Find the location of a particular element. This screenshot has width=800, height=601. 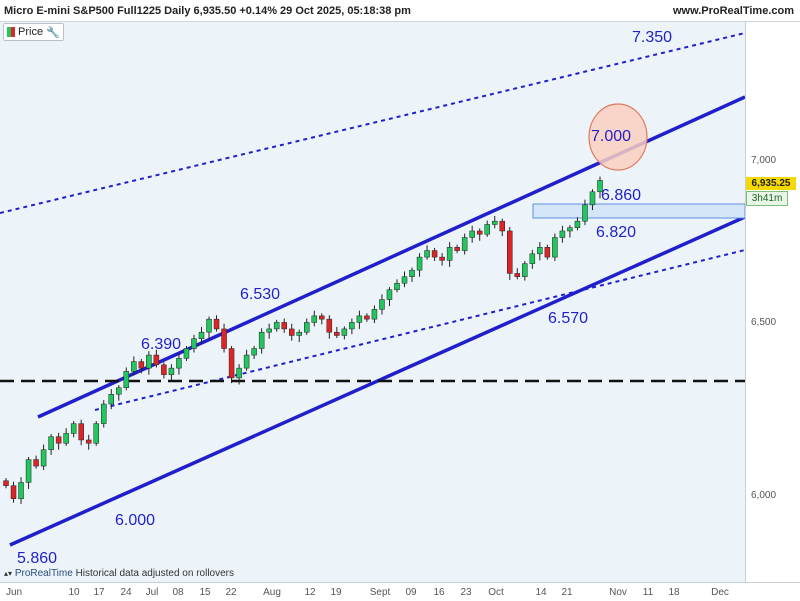

legend-label: Price is located at coordinates (31, 32).